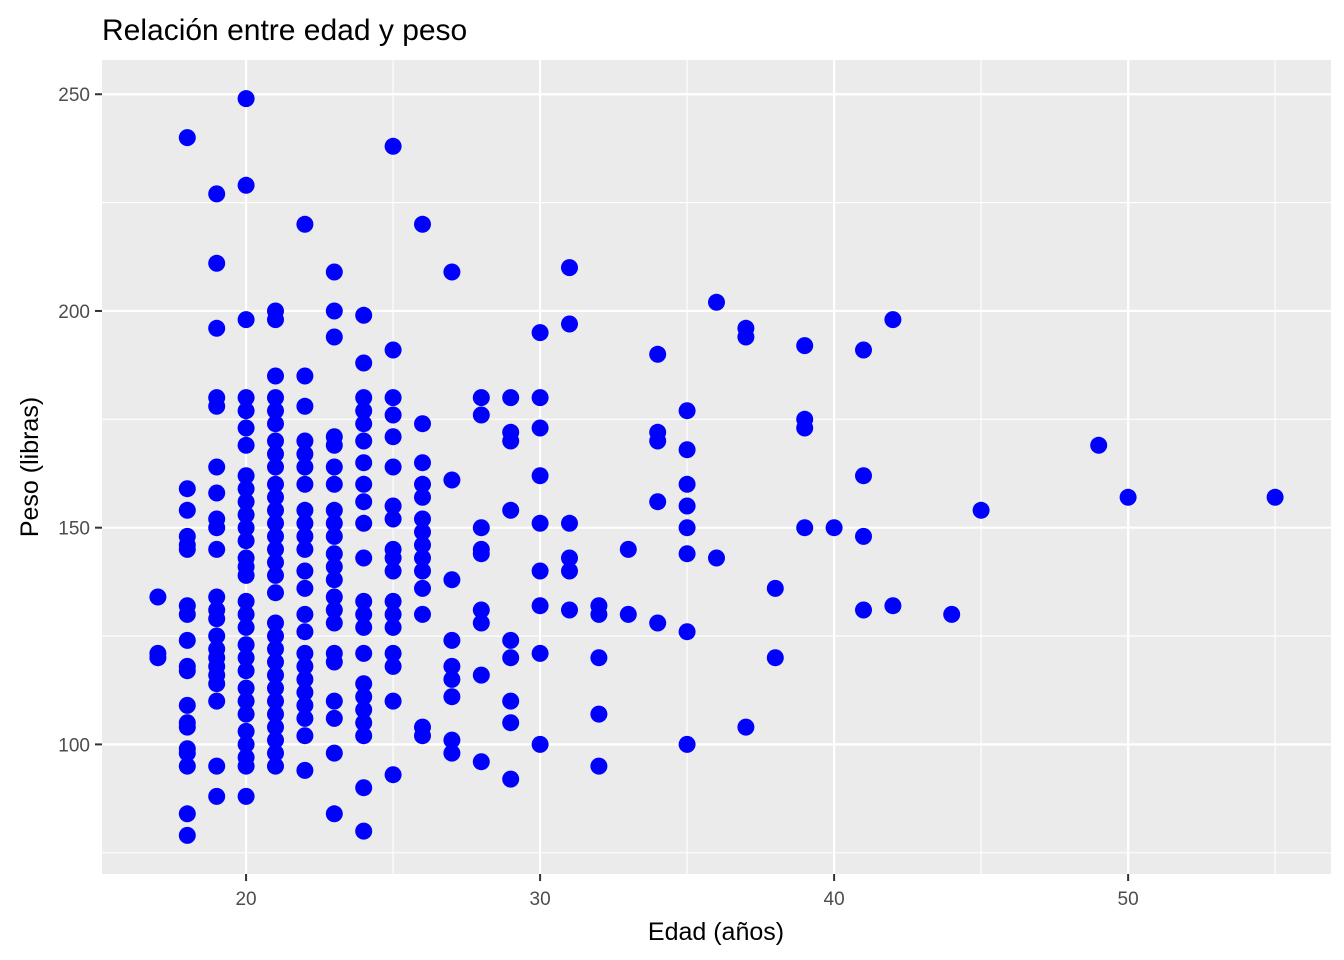 The image size is (1344, 960). What do you see at coordinates (834, 899) in the screenshot?
I see `x-tick-label: 40` at bounding box center [834, 899].